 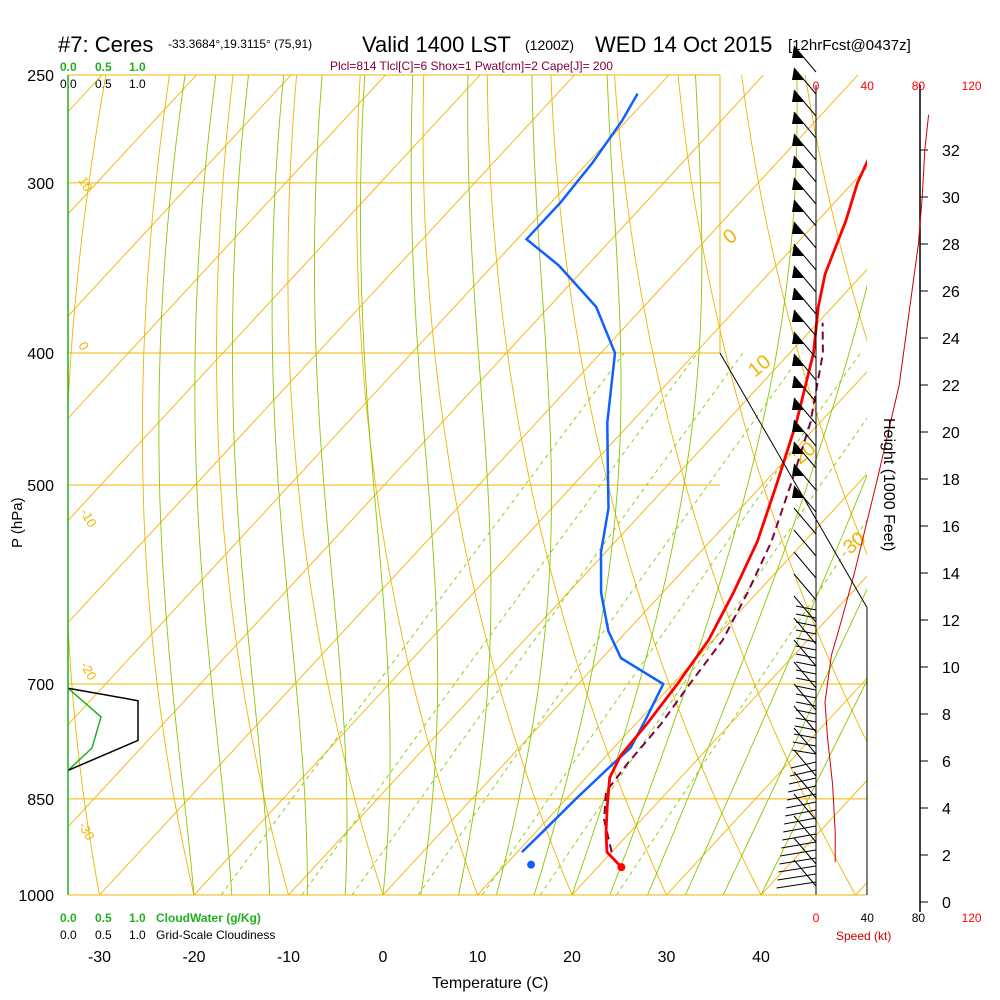 I want to click on cw-scale-top-0: 0.0, so click(x=68, y=67).